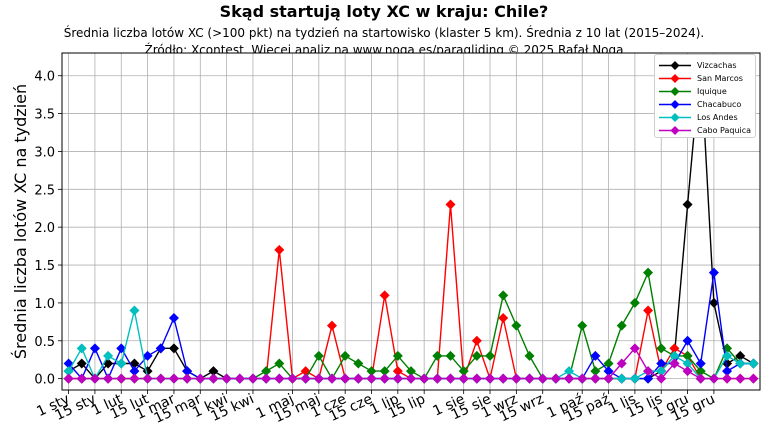  I want to click on legend-item: Cabo Paquica, so click(705, 130).